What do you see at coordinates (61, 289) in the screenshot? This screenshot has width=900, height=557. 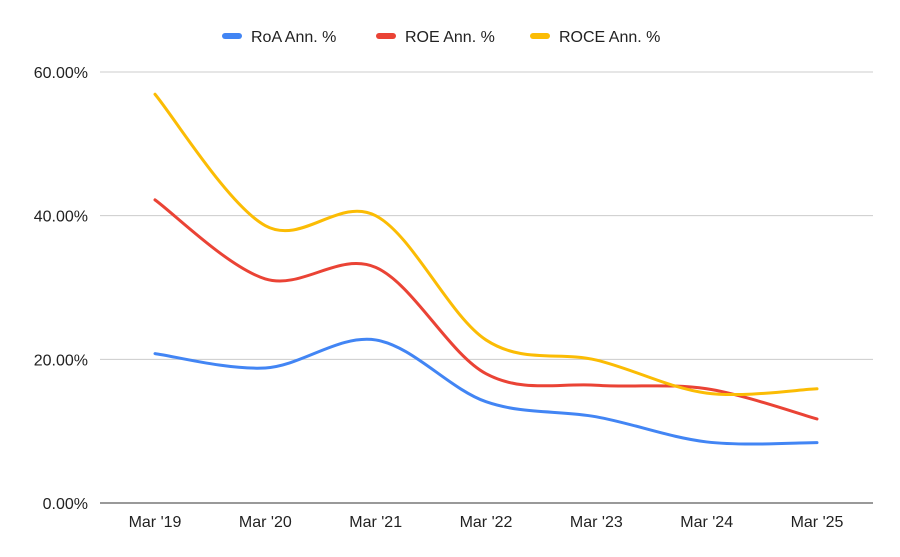 I see `y-axis: 0.00% 20.00% 40.00% 60.00%` at bounding box center [61, 289].